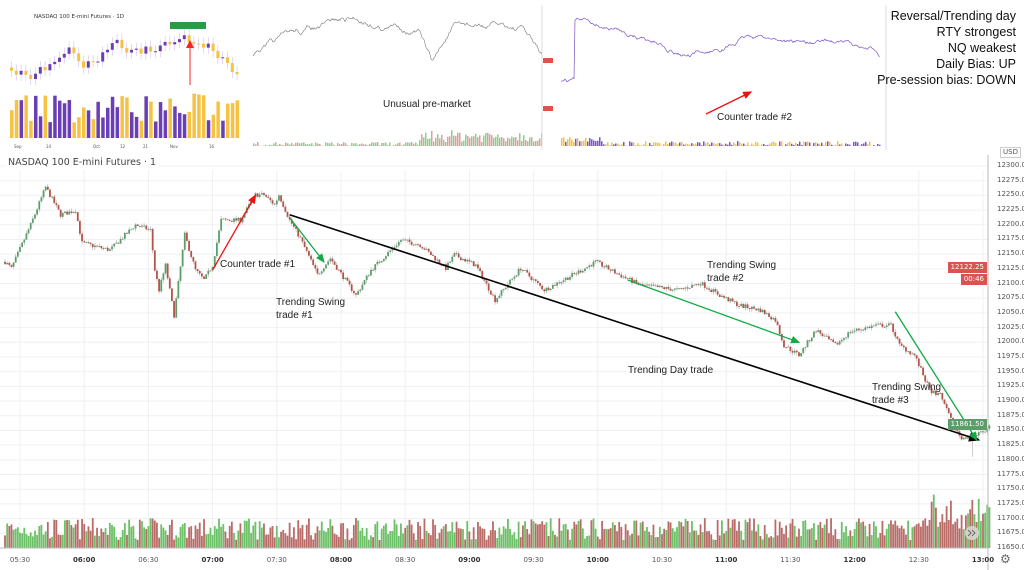 Image resolution: width=1024 pixels, height=570 pixels. I want to click on inset-x-label: 16, so click(212, 146).